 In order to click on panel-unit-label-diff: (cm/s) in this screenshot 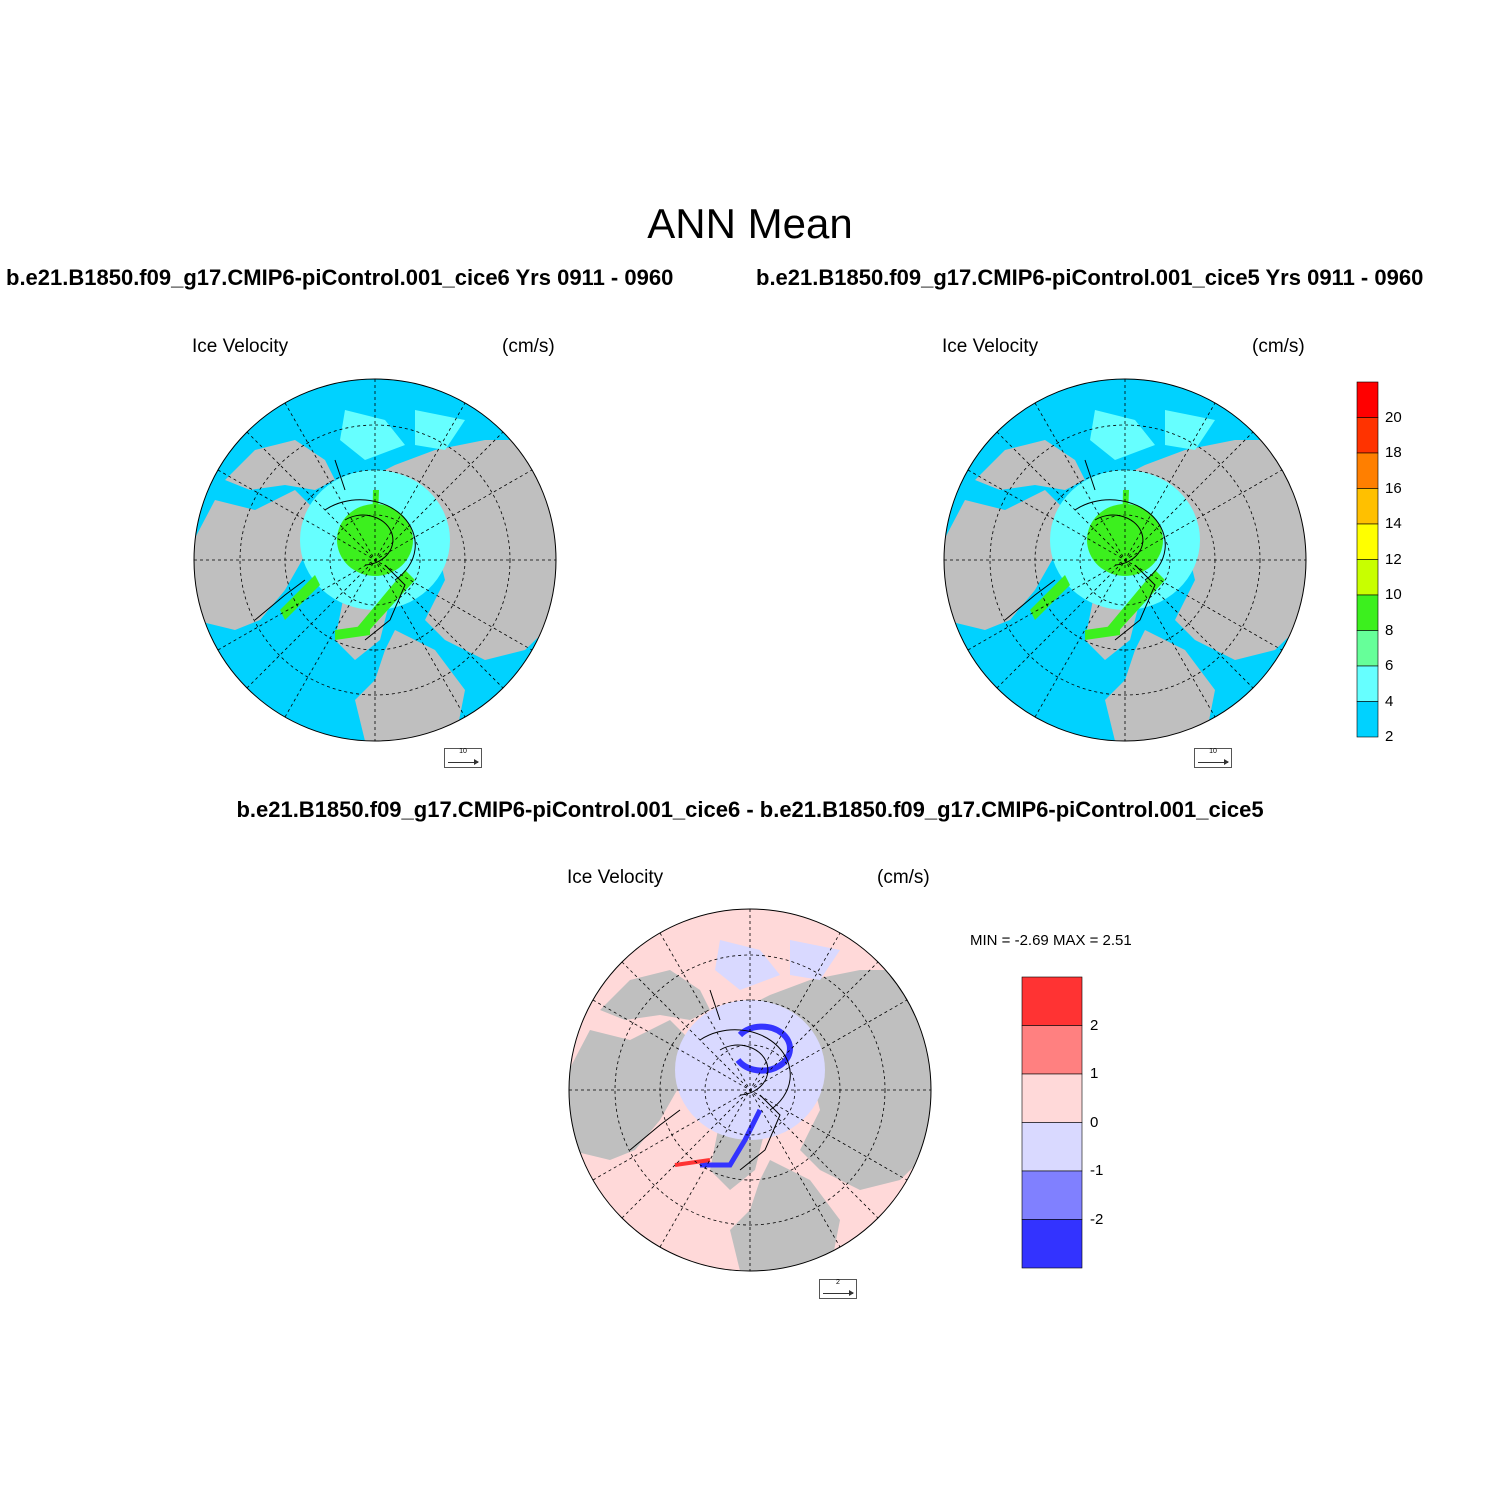, I will do `click(903, 877)`.